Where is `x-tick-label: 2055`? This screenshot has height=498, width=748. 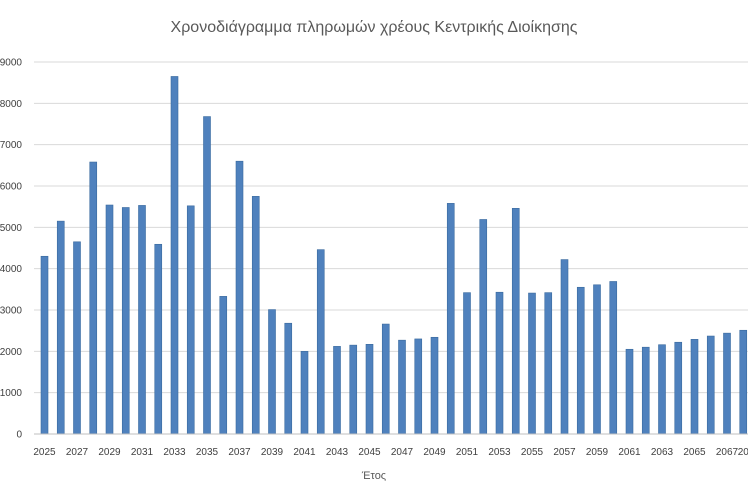
x-tick-label: 2055 is located at coordinates (532, 452).